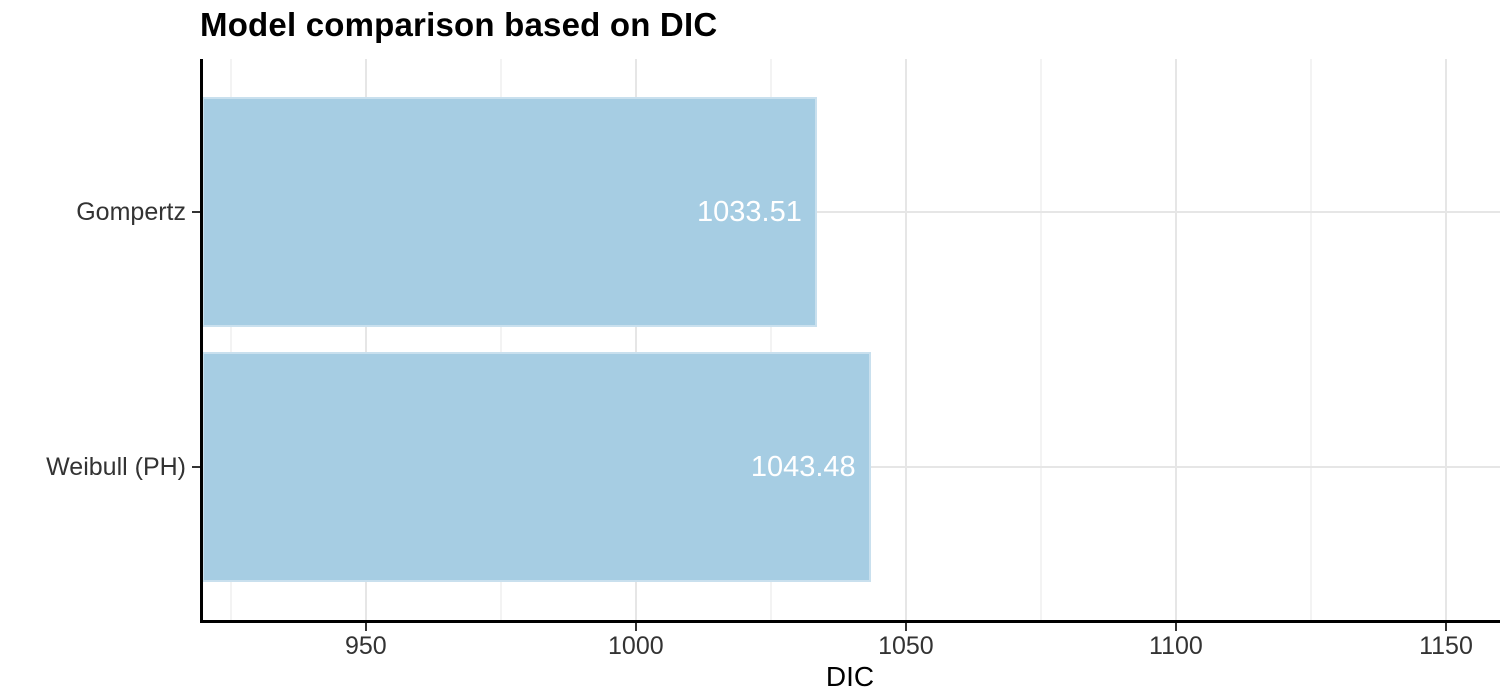 Image resolution: width=1500 pixels, height=700 pixels. What do you see at coordinates (850, 676) in the screenshot?
I see `x-axis-title: DIC` at bounding box center [850, 676].